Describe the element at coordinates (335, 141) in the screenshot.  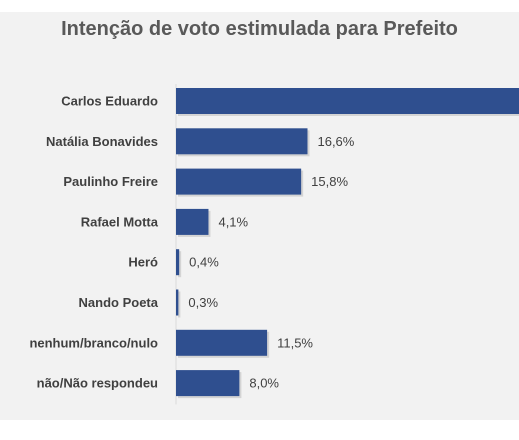
I see `data-label: 16,6%` at that location.